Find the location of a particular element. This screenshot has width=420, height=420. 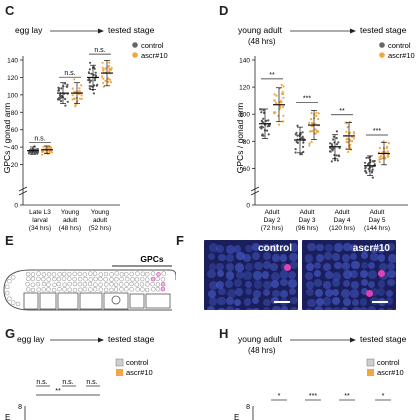

x-tick-label: (52 hrs) is located at coordinates (100, 228).